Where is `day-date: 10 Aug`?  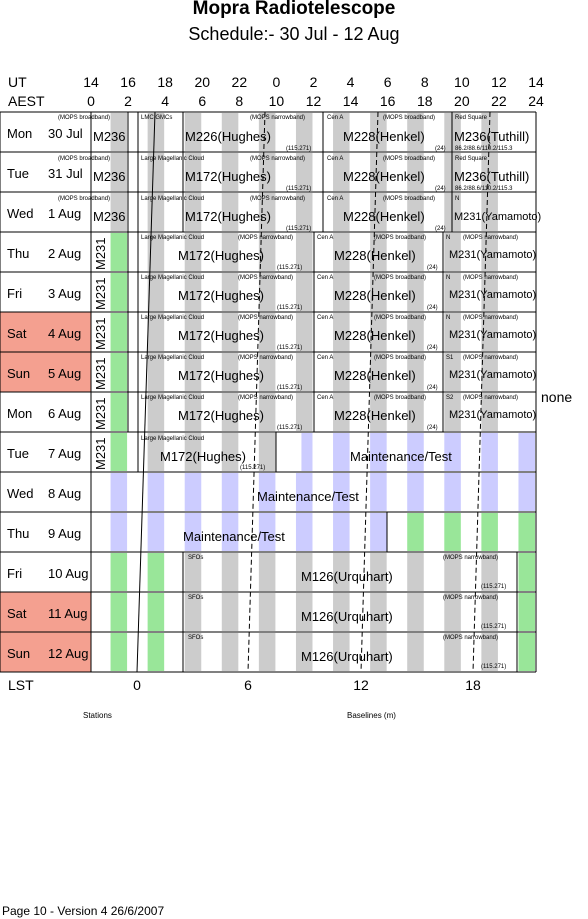
day-date: 10 Aug is located at coordinates (68, 573).